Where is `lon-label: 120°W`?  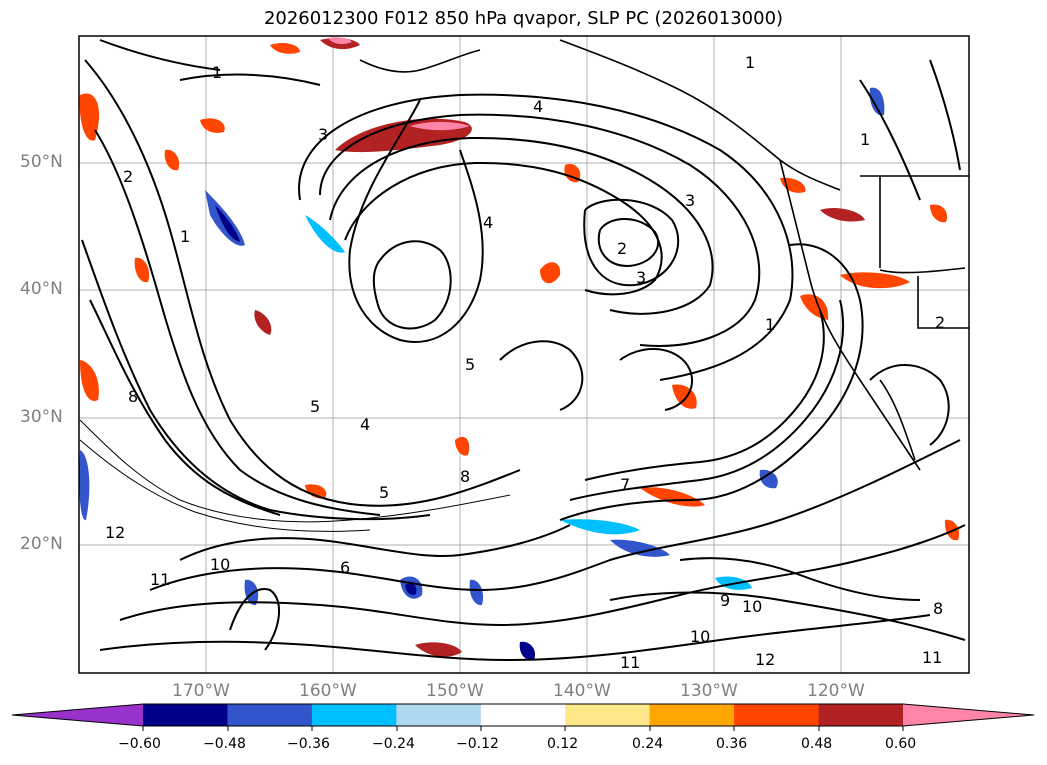
lon-label: 120°W is located at coordinates (836, 691).